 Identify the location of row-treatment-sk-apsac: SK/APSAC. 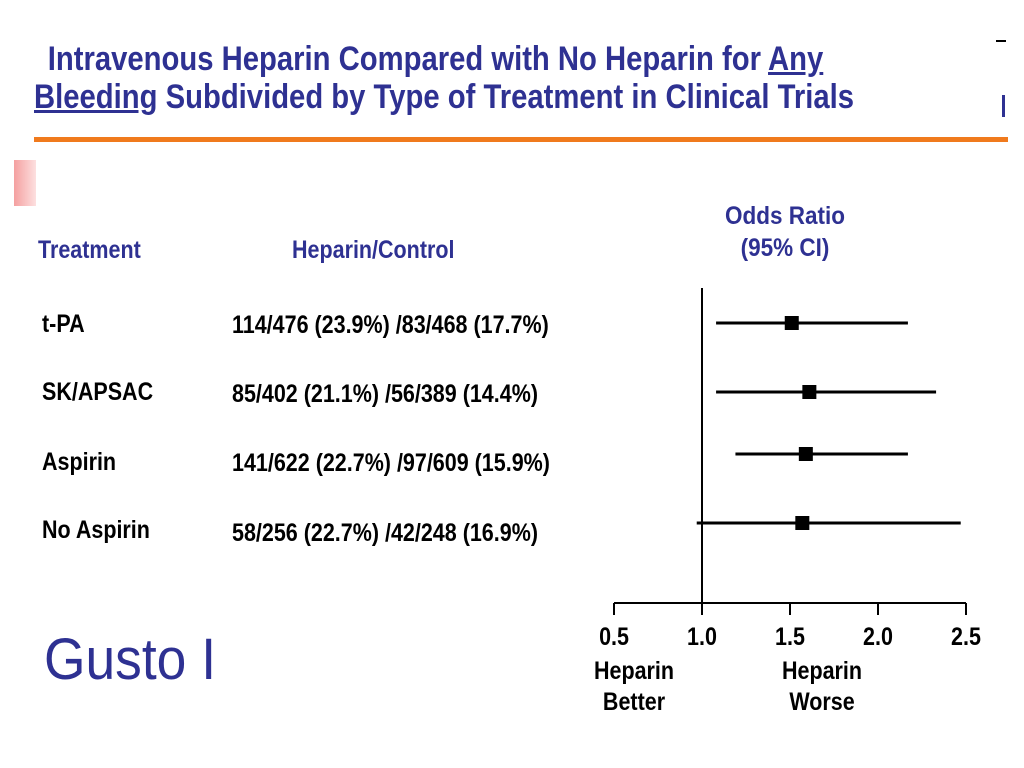
(98, 392).